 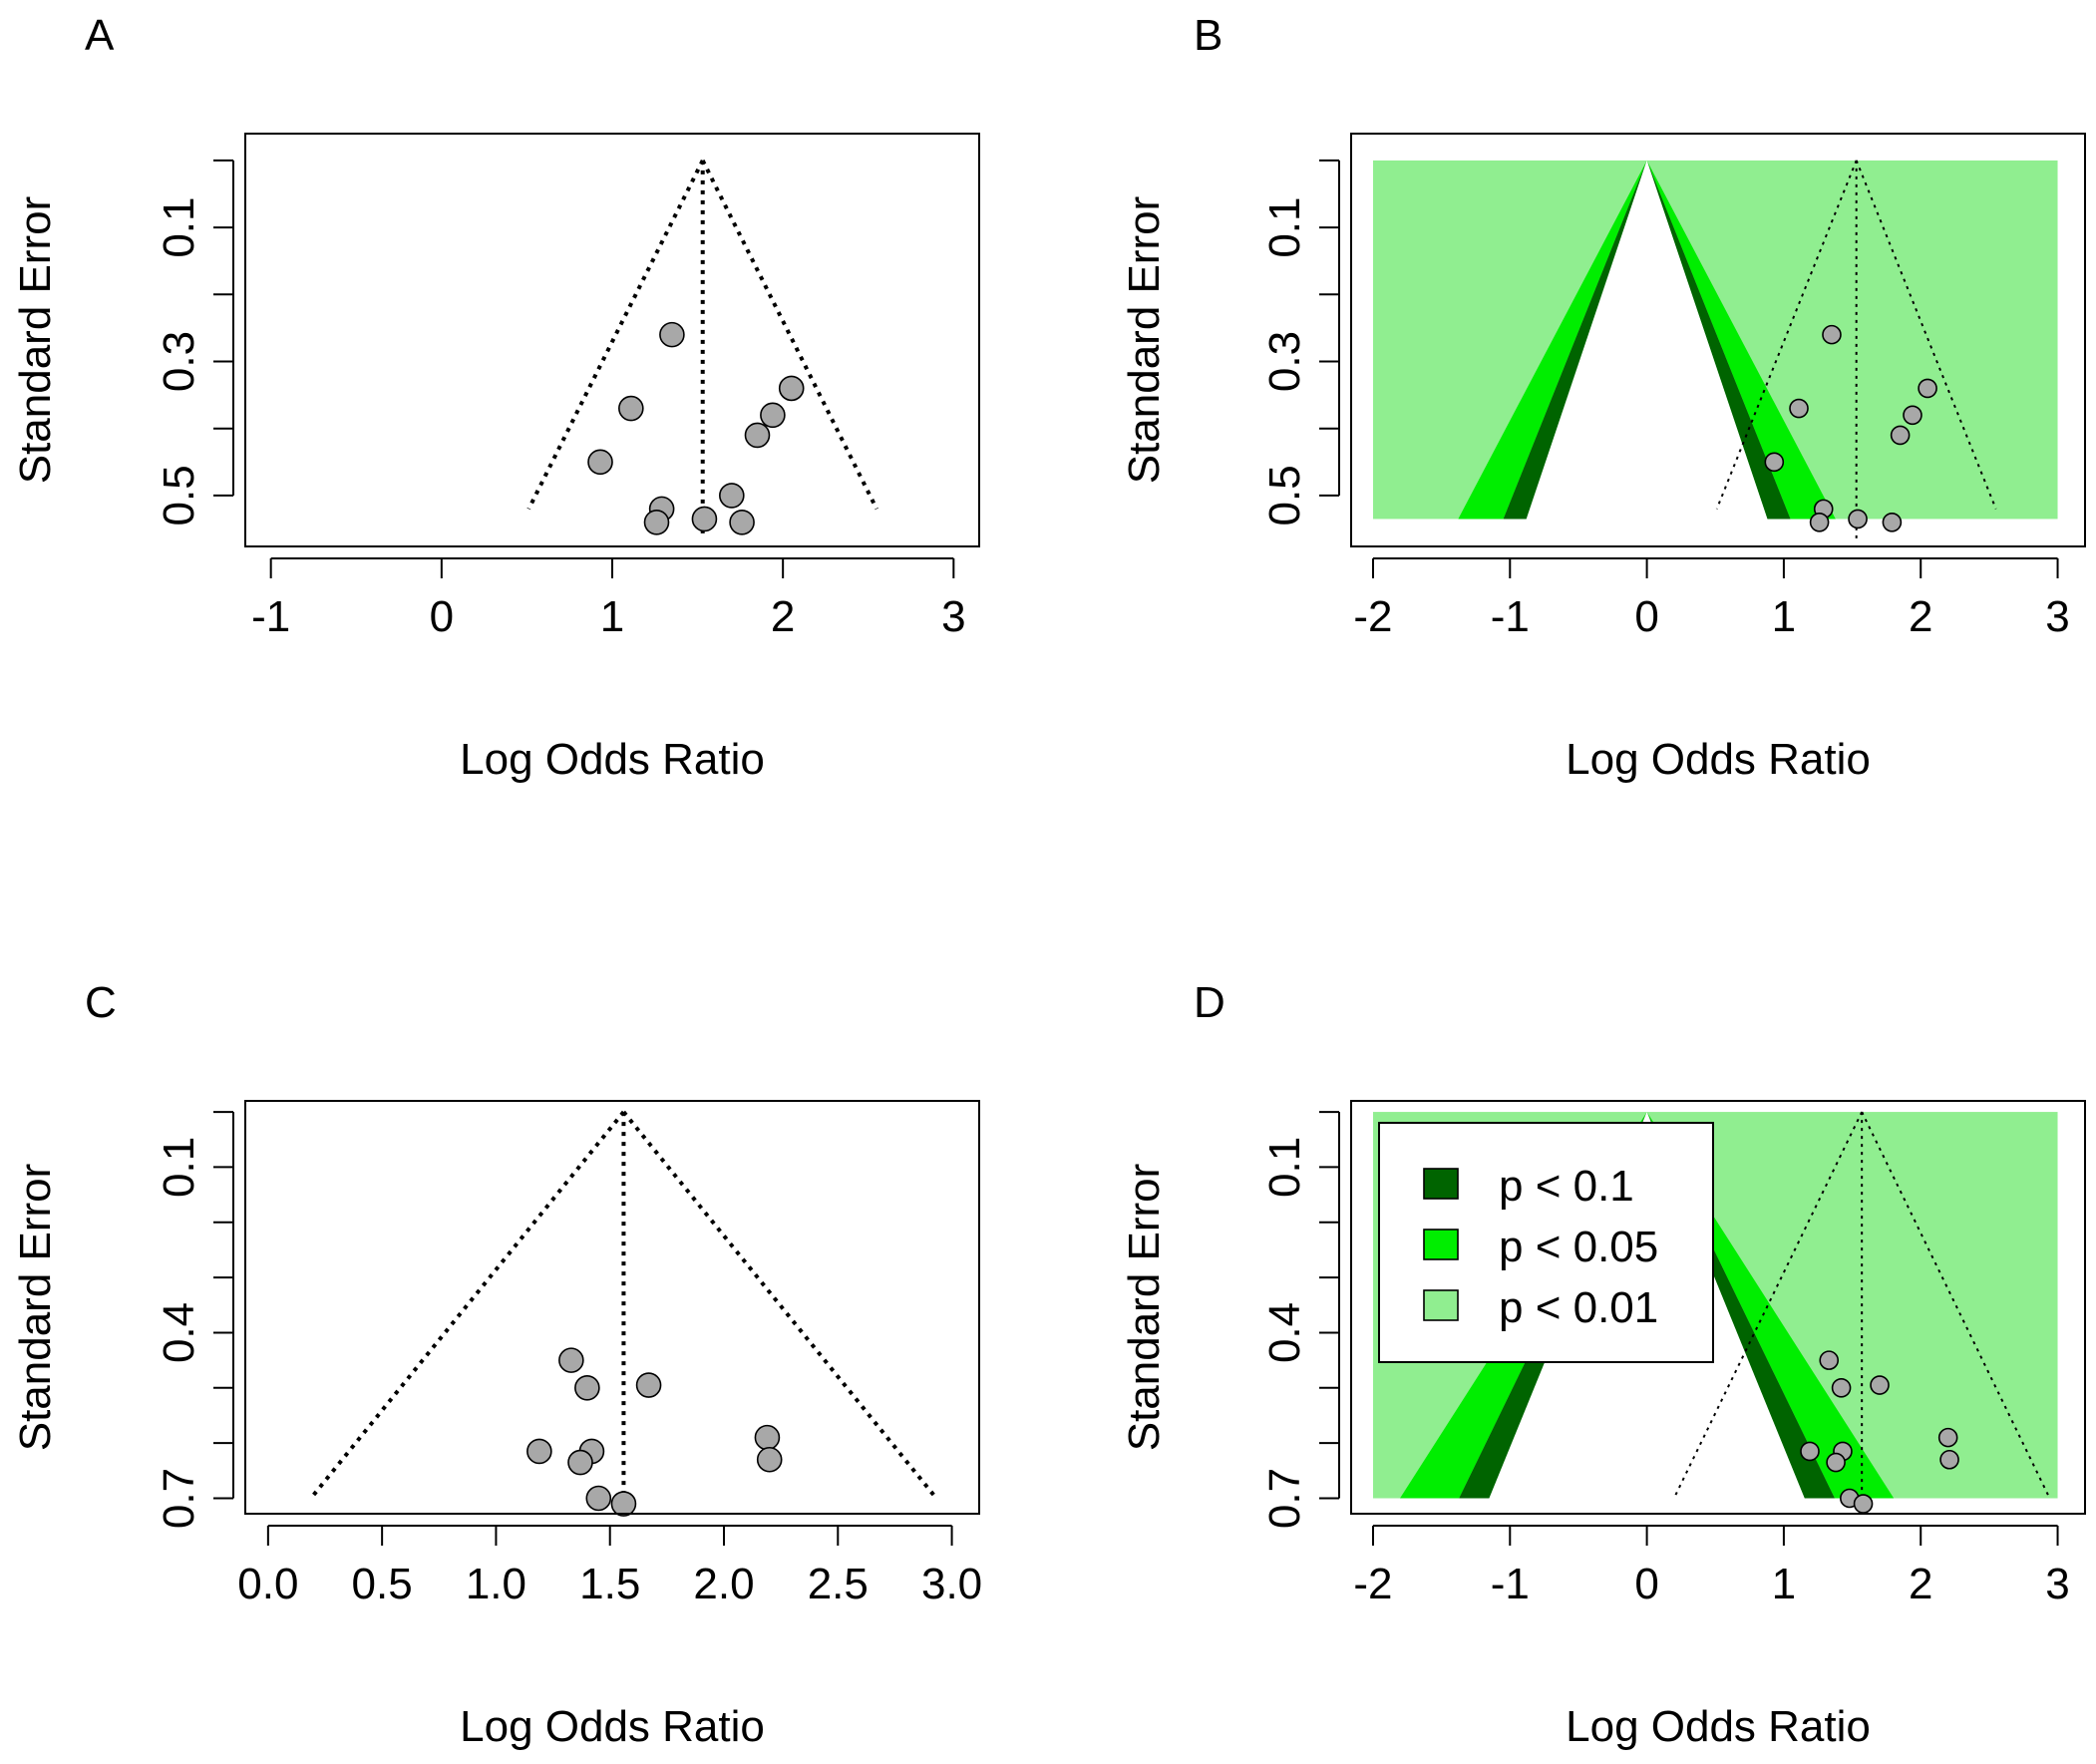 What do you see at coordinates (179, 227) in the screenshot?
I see `panel-a-y-tick-label-2: 0.1` at bounding box center [179, 227].